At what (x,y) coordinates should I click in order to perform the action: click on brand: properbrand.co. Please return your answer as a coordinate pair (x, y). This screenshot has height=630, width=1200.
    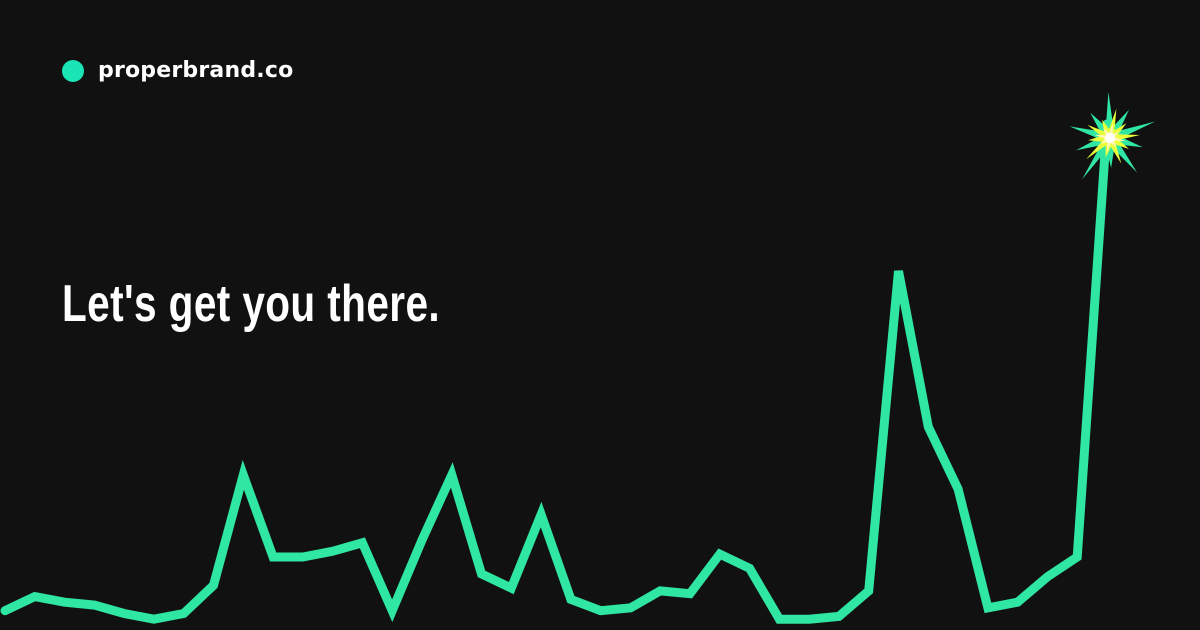
    Looking at the image, I should click on (177, 70).